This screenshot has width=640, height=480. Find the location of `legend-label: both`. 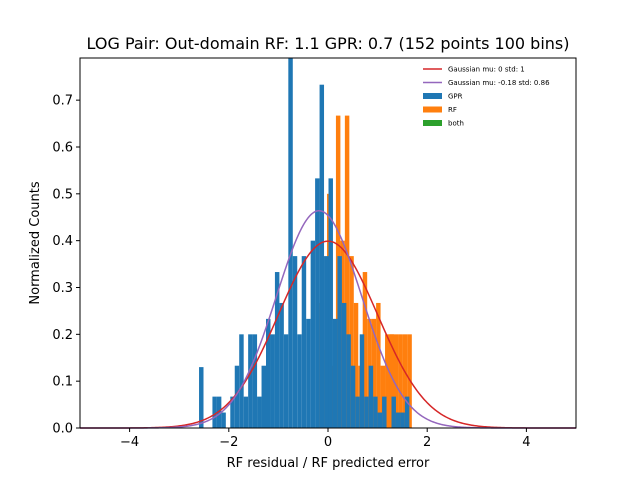

legend-label: both is located at coordinates (456, 124).